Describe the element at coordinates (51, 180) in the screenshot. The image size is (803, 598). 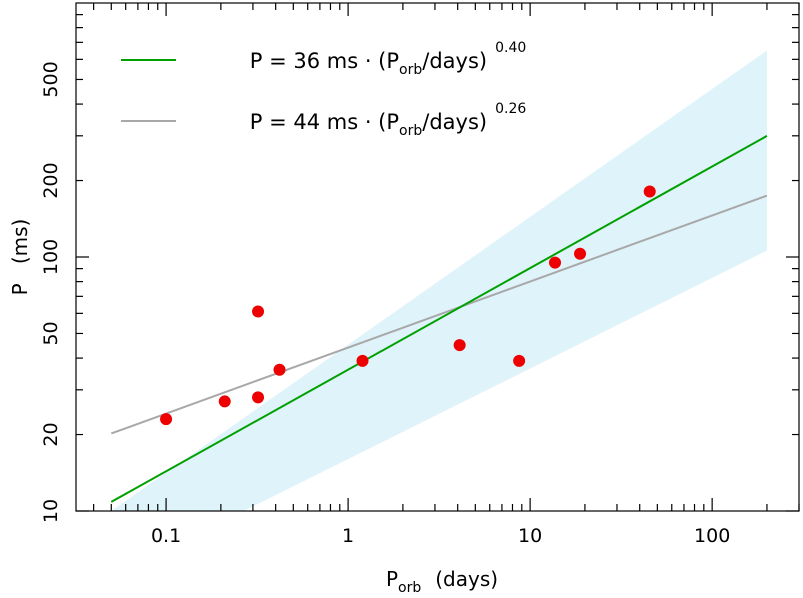
I see `y-tick-label-4: 200` at that location.